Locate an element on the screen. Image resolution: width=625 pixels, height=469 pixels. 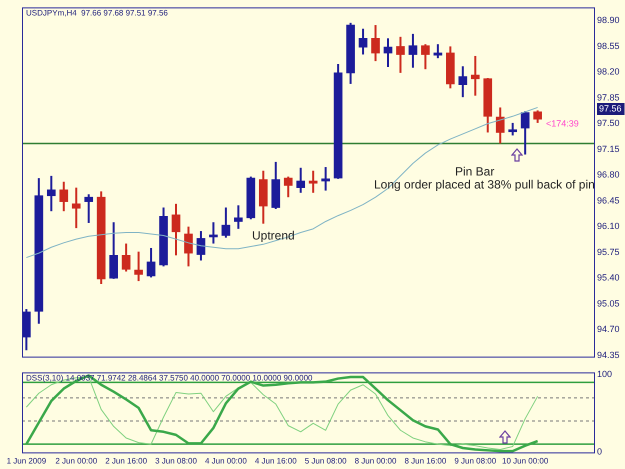
y-tick-label: 98.20 is located at coordinates (608, 71).